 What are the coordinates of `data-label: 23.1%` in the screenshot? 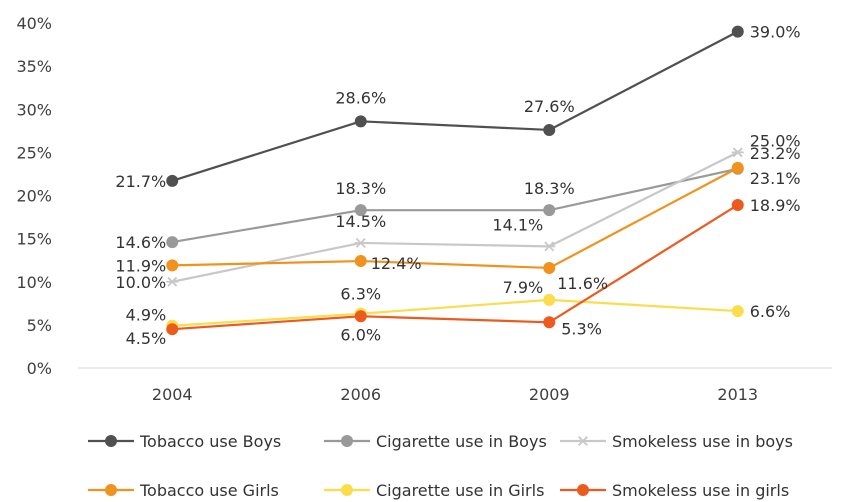 It's located at (775, 178).